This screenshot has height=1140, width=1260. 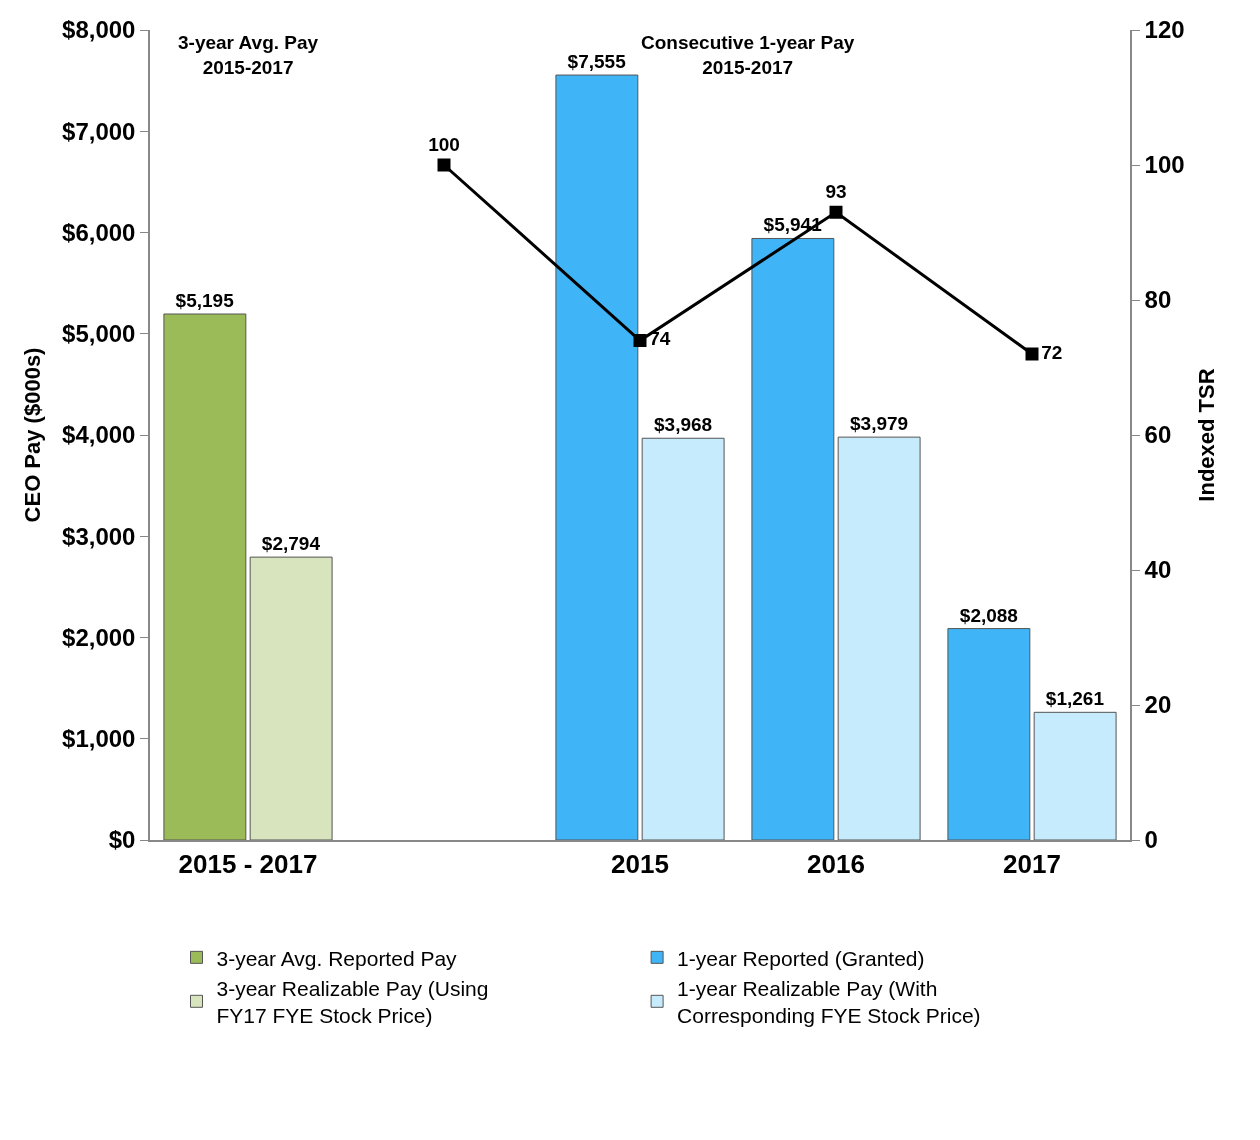 I want to click on y2-tick-label: 120, so click(x=1164, y=30).